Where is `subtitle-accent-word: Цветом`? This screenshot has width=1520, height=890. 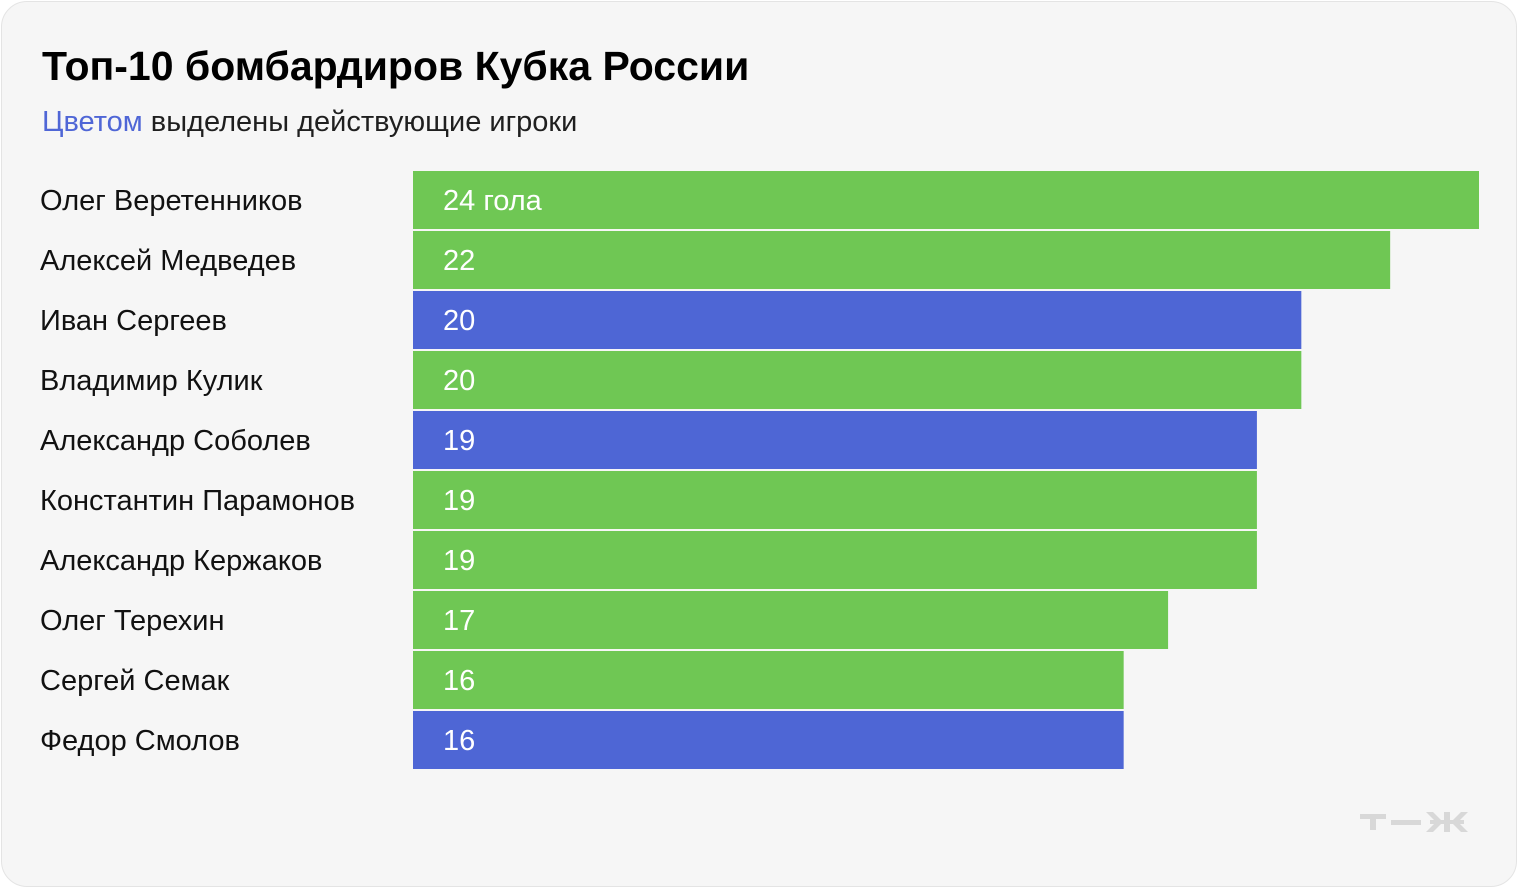
subtitle-accent-word: Цветом is located at coordinates (92, 122).